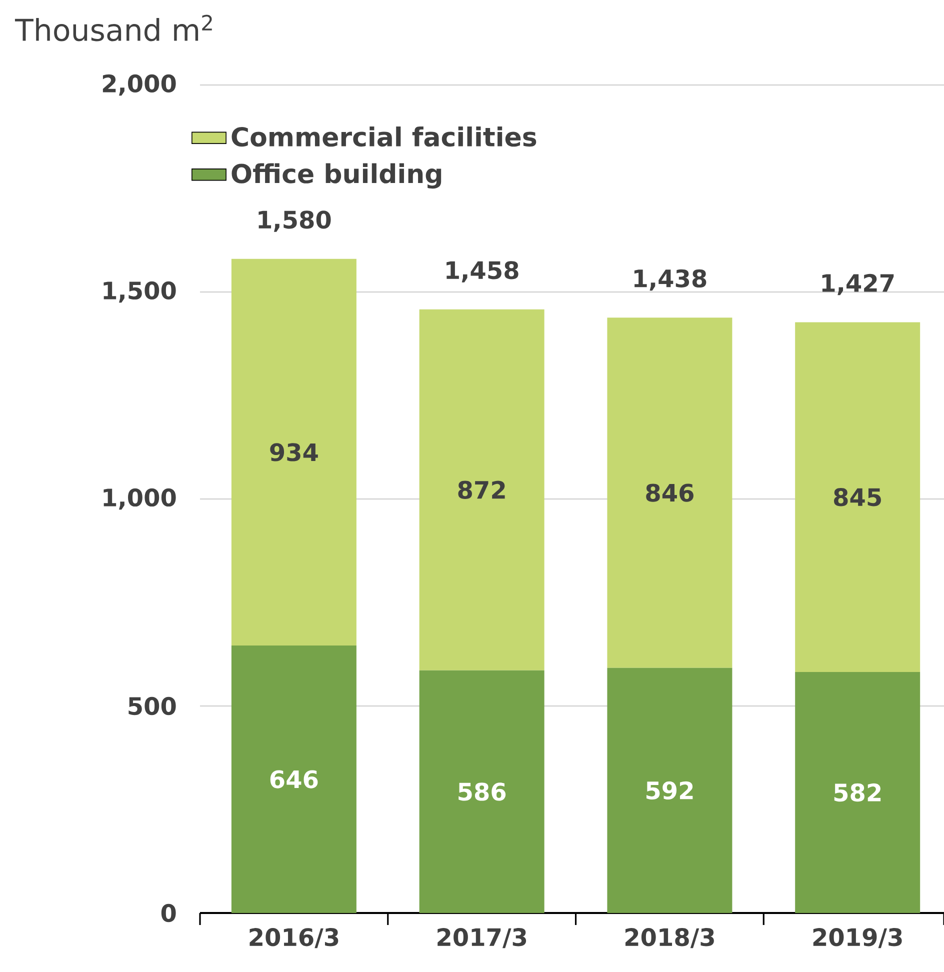 The image size is (944, 972). What do you see at coordinates (140, 292) in the screenshot?
I see `y-tick-label: 1,500` at bounding box center [140, 292].